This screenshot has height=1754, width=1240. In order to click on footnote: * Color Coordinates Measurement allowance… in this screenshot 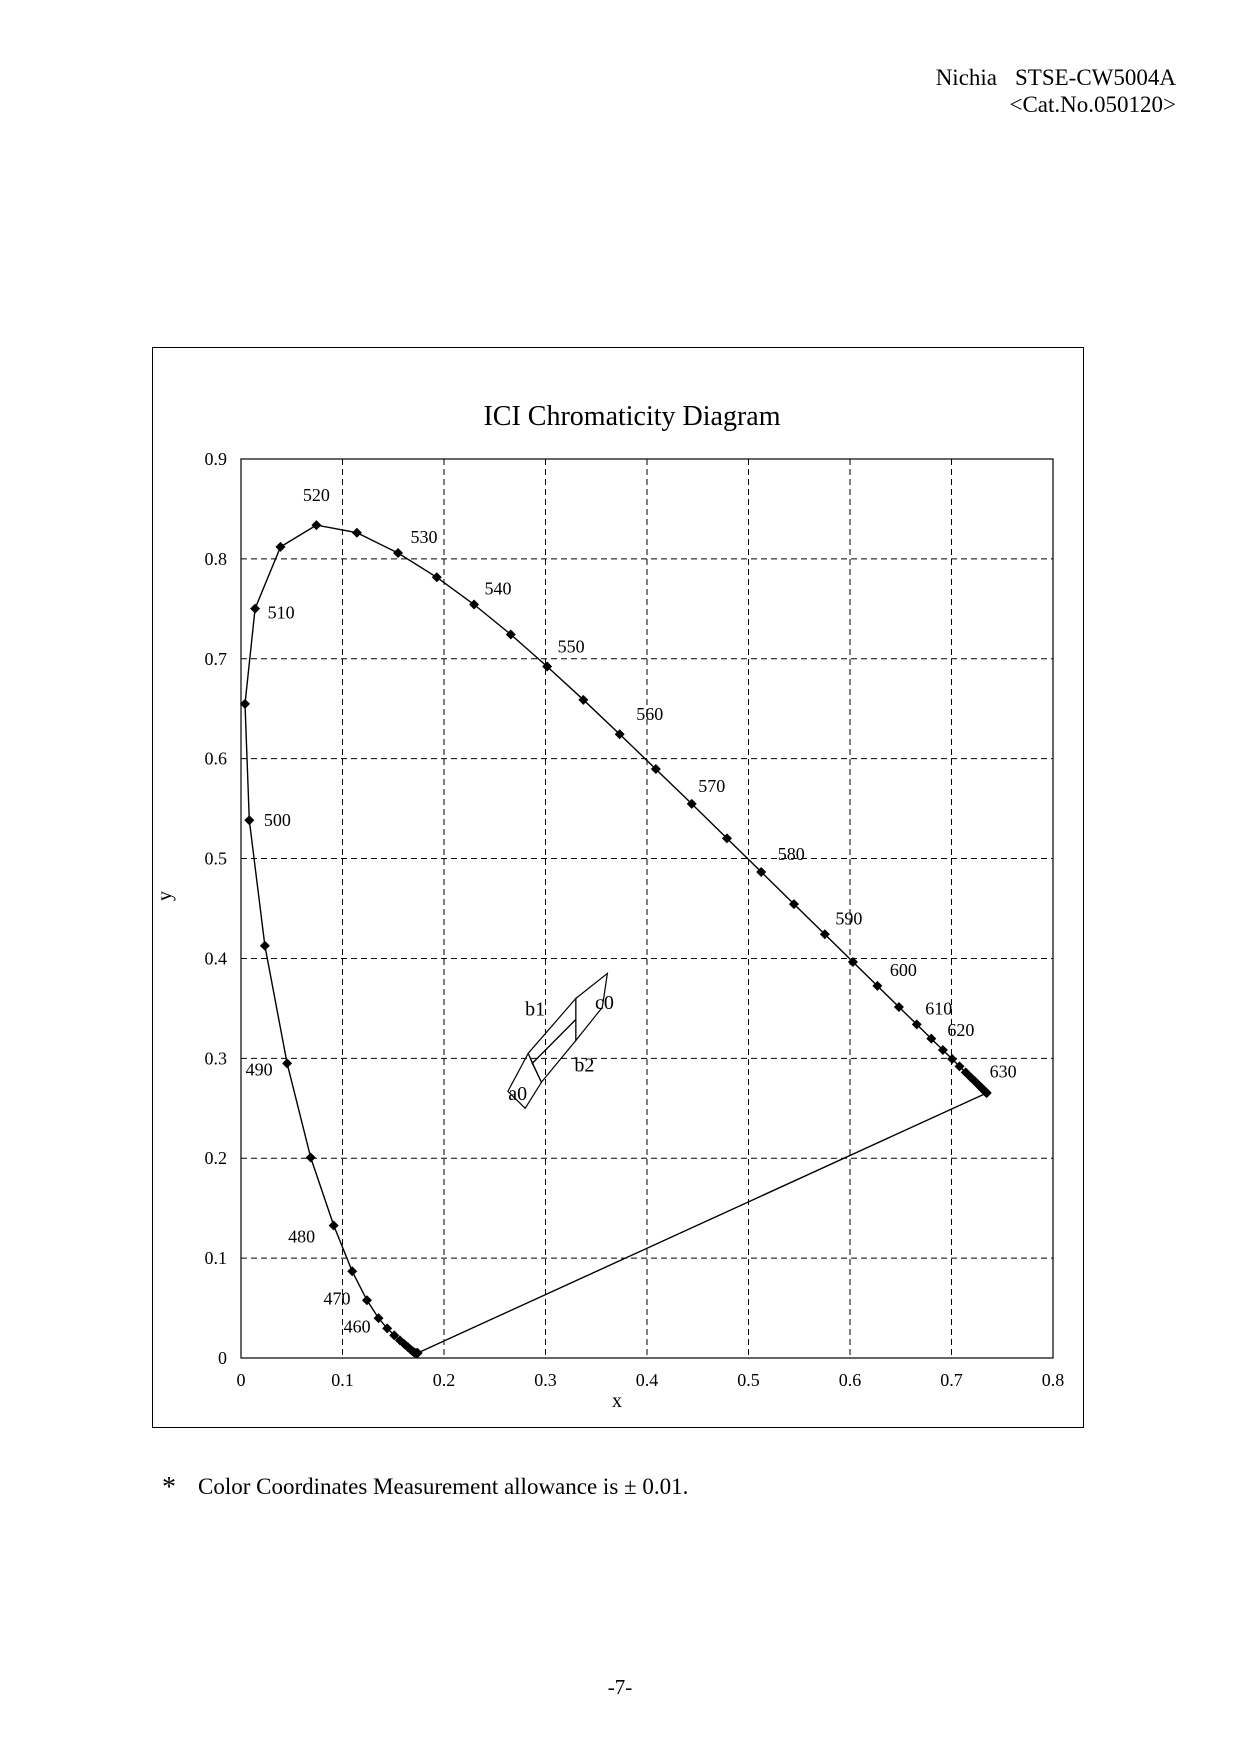, I will do `click(425, 1488)`.